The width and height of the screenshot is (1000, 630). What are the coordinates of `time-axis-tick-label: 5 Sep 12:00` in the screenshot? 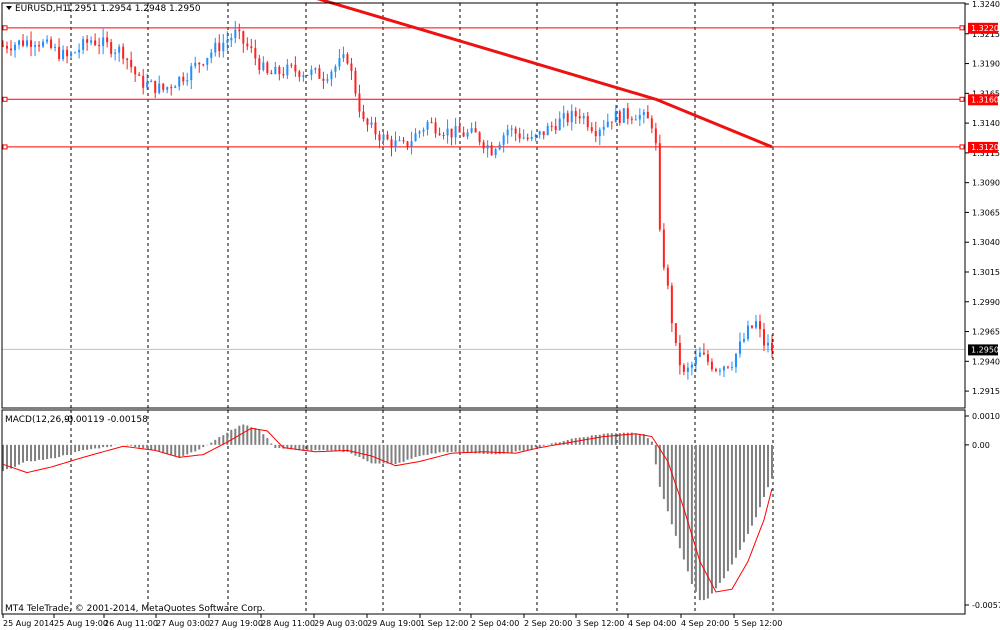 It's located at (758, 623).